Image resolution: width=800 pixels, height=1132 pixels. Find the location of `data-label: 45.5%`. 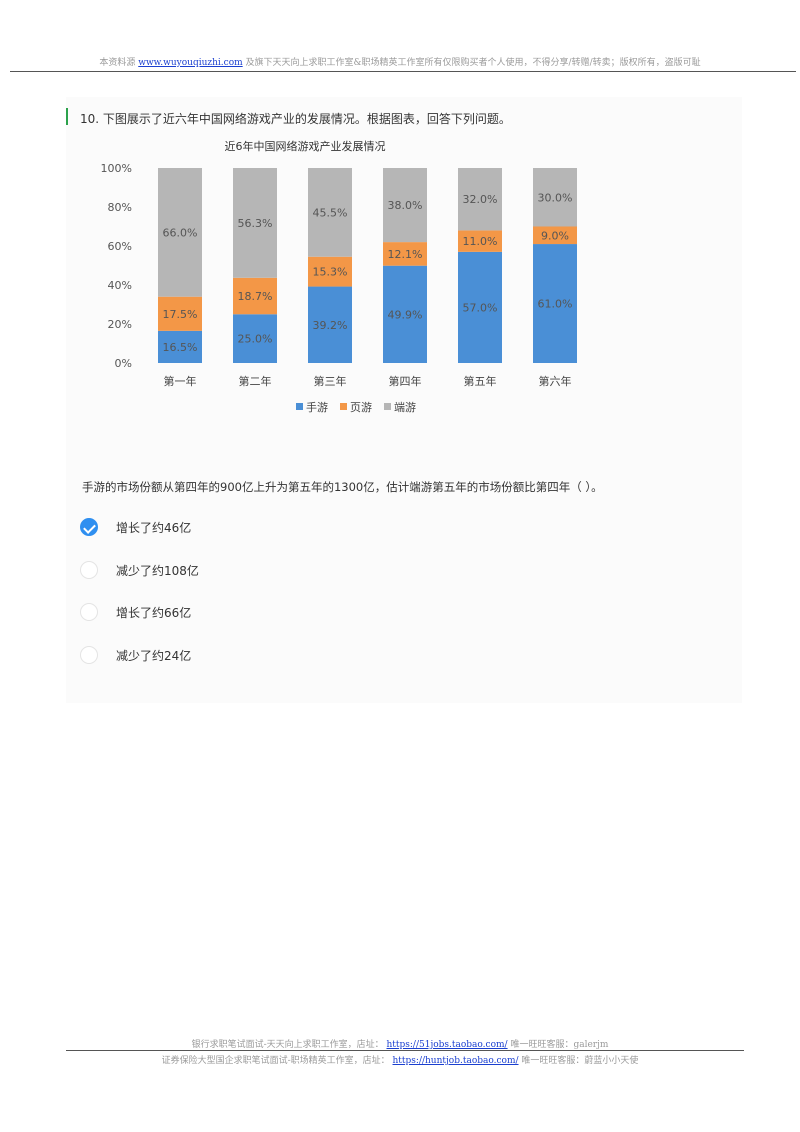

data-label: 45.5% is located at coordinates (330, 212).